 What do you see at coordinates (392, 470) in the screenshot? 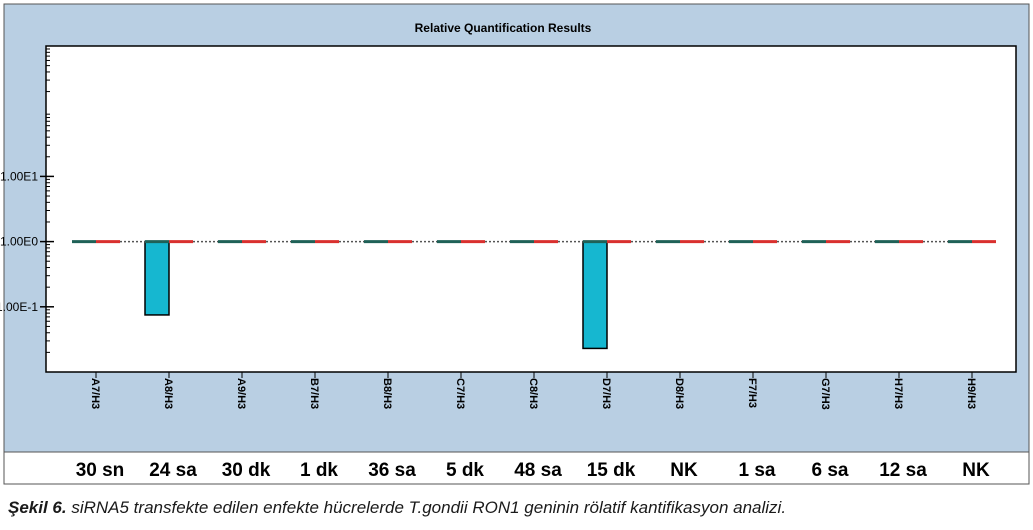
I see `group-label: 36 sa` at bounding box center [392, 470].